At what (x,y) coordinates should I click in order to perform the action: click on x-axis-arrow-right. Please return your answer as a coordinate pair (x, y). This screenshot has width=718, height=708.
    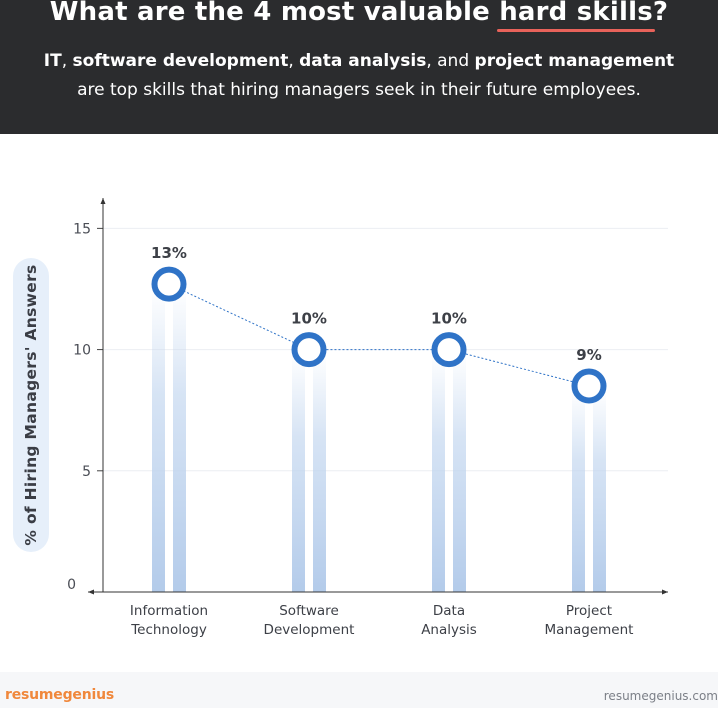
    Looking at the image, I should click on (665, 592).